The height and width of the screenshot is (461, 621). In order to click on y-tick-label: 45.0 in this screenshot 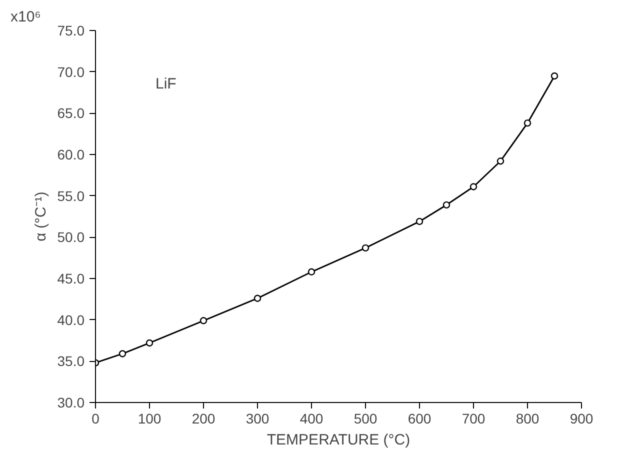, I will do `click(71, 278)`.